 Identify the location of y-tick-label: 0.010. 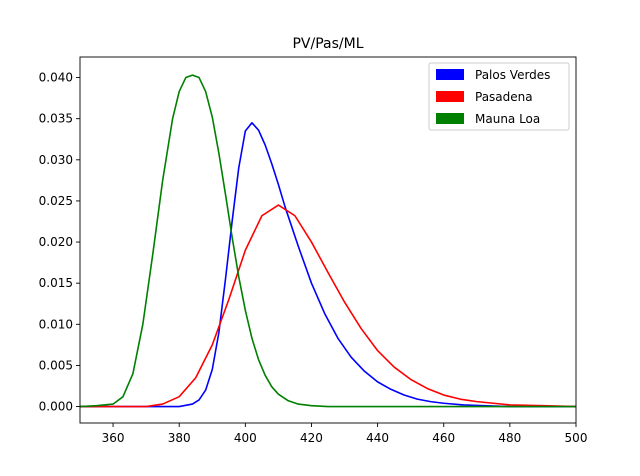
(56, 324).